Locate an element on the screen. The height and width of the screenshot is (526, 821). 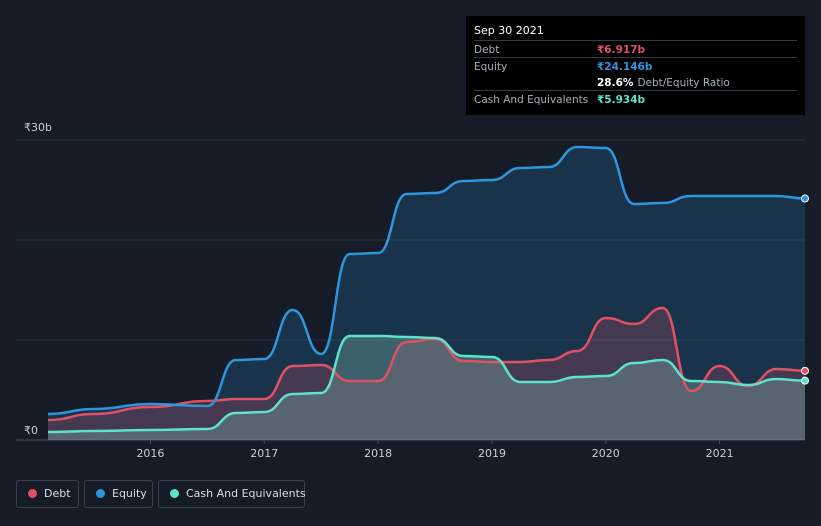
tooltip-ratio-label: Debt/Equity Ratio is located at coordinates (683, 83).